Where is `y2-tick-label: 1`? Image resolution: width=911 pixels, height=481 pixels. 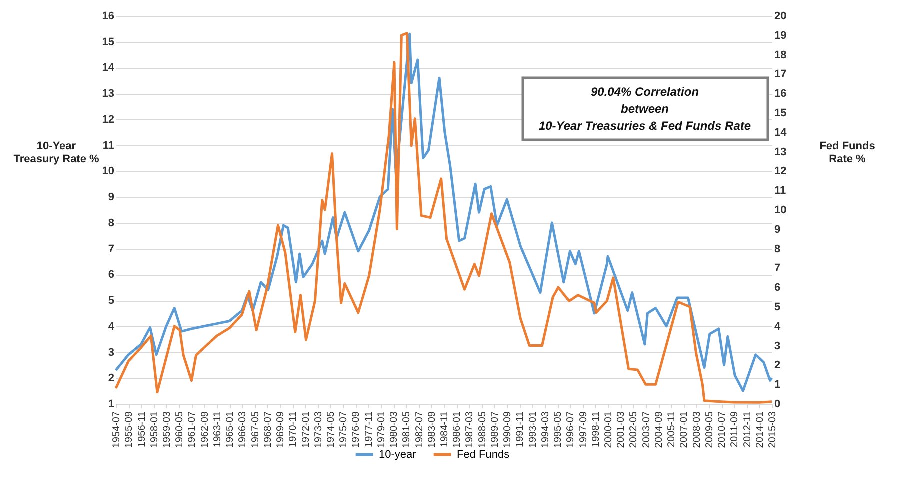
y2-tick-label: 1 is located at coordinates (777, 385).